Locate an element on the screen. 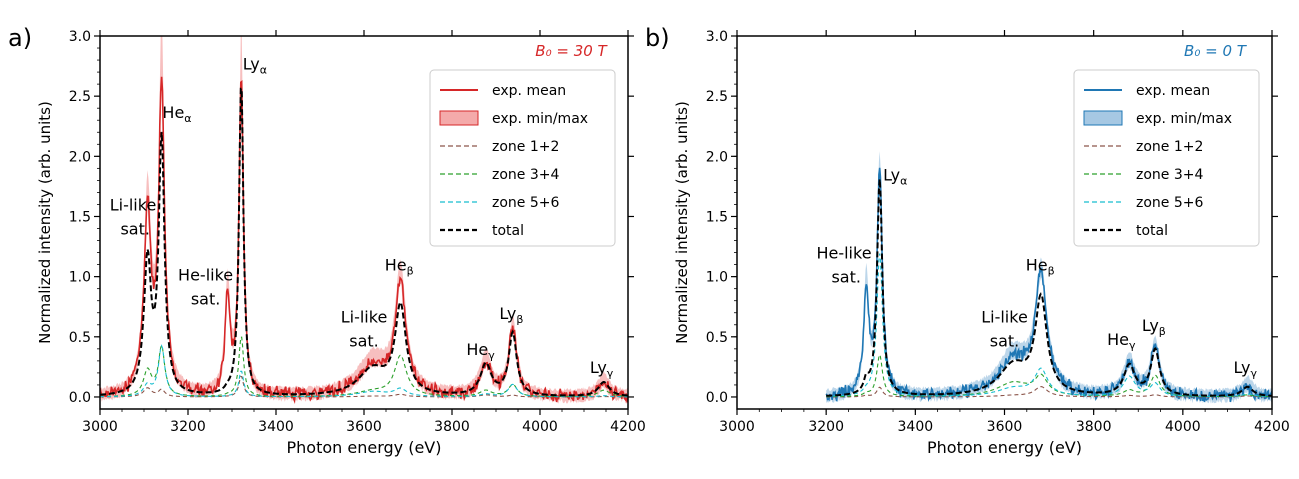  field-label: B₀ = 30 T is located at coordinates (571, 51).